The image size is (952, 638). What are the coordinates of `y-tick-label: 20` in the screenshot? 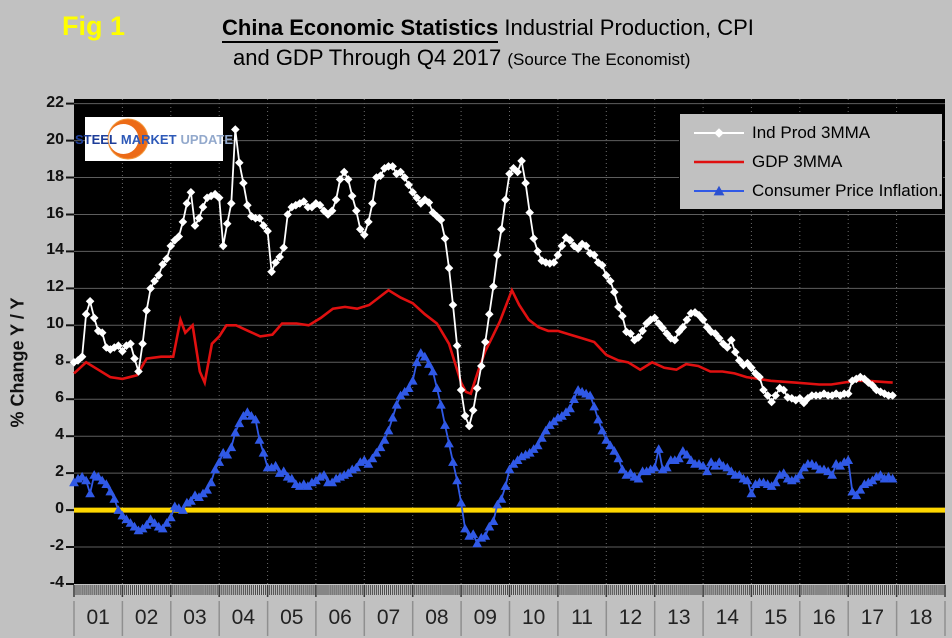 It's located at (55, 139).